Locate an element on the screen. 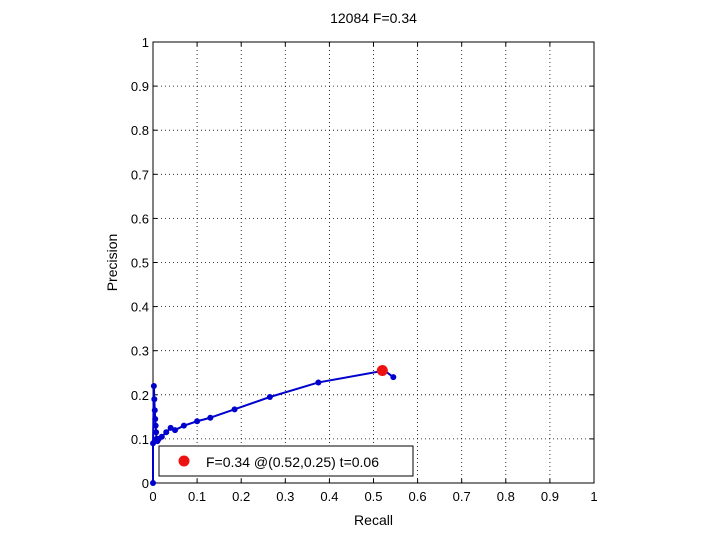 This screenshot has width=720, height=540. x-tick-label: 0.5 is located at coordinates (373, 496).